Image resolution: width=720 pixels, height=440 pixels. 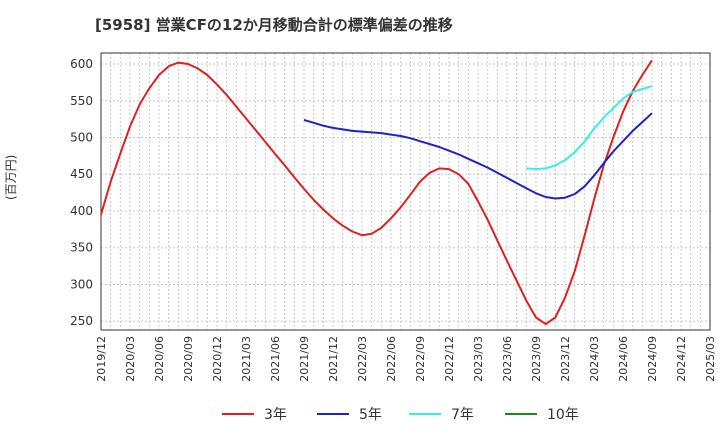 What do you see at coordinates (349, 415) in the screenshot?
I see `legend-item: 5年` at bounding box center [349, 415].